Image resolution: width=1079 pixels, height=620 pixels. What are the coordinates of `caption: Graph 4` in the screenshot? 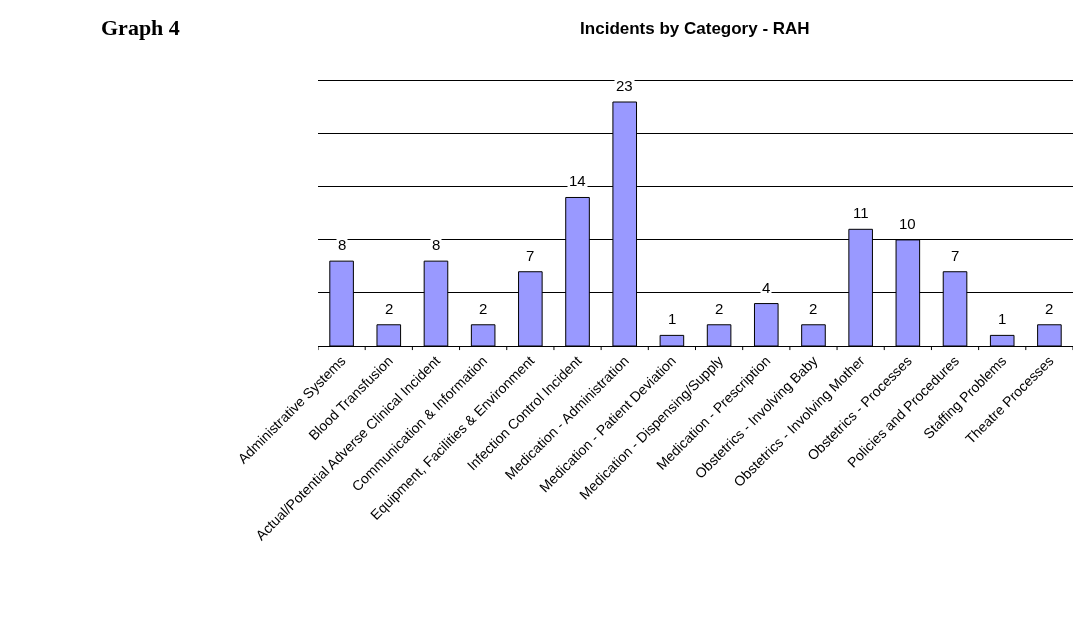 It's located at (140, 27).